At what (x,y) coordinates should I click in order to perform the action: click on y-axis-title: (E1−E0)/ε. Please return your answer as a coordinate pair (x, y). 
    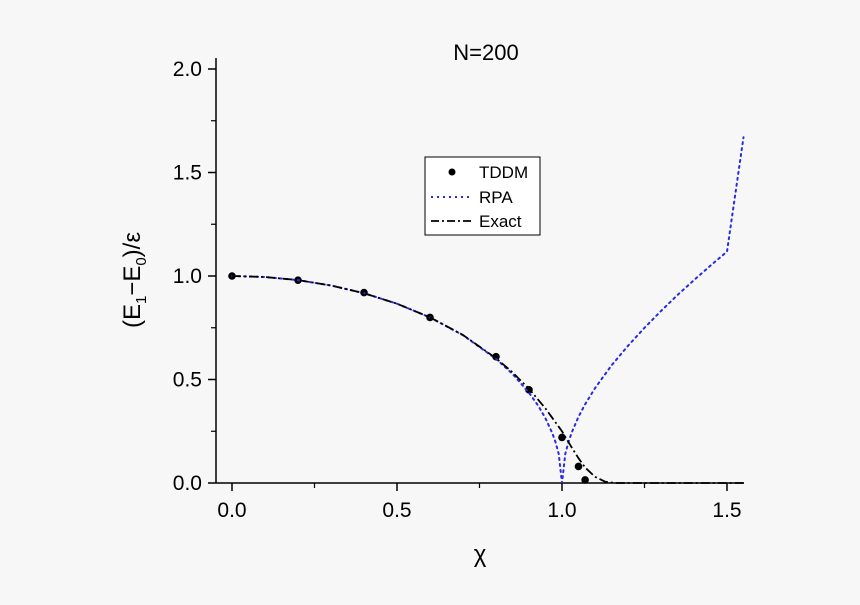
    Looking at the image, I should click on (134, 280).